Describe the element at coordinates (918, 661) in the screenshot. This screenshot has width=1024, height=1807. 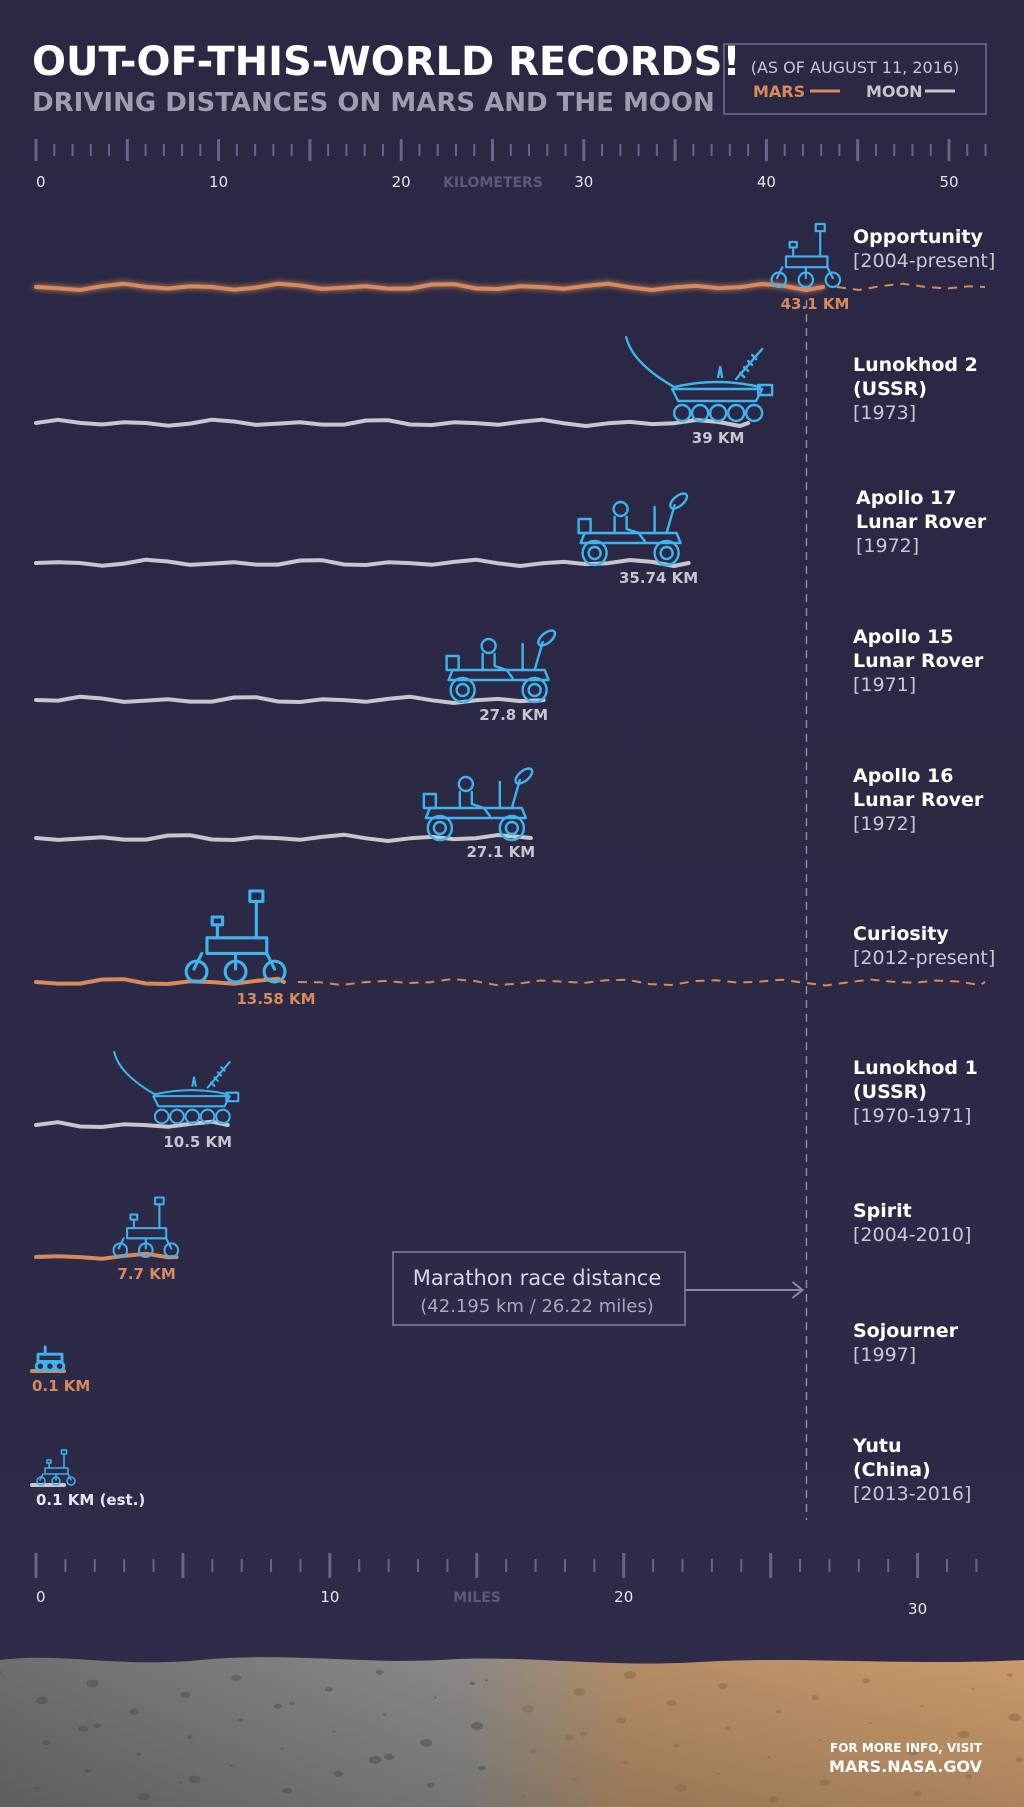
I see `rover-detail: Lunar Rover` at that location.